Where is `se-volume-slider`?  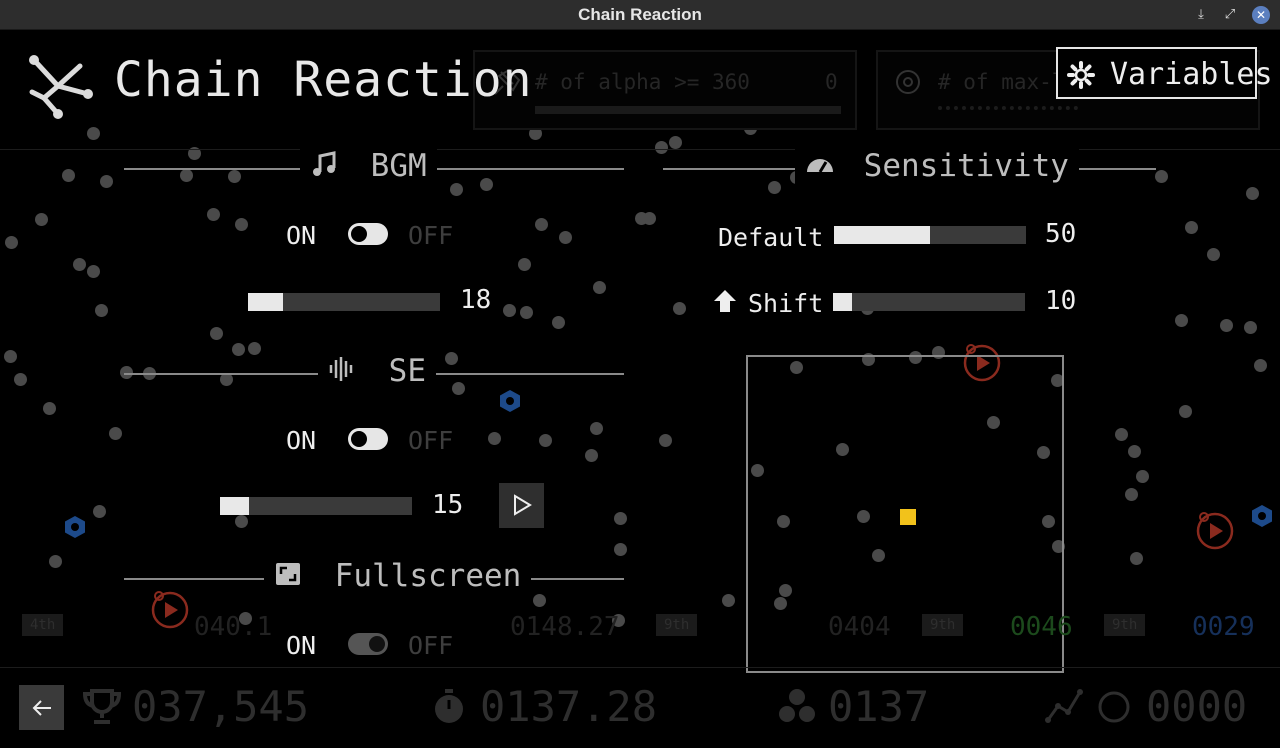
se-volume-slider is located at coordinates (316, 506).